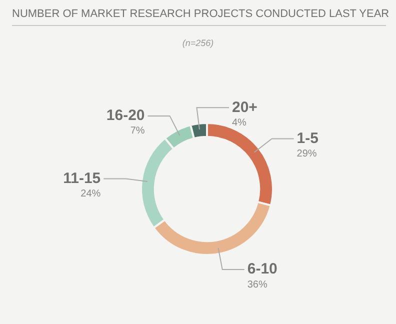  What do you see at coordinates (137, 131) in the screenshot?
I see `data-label: 7%` at bounding box center [137, 131].